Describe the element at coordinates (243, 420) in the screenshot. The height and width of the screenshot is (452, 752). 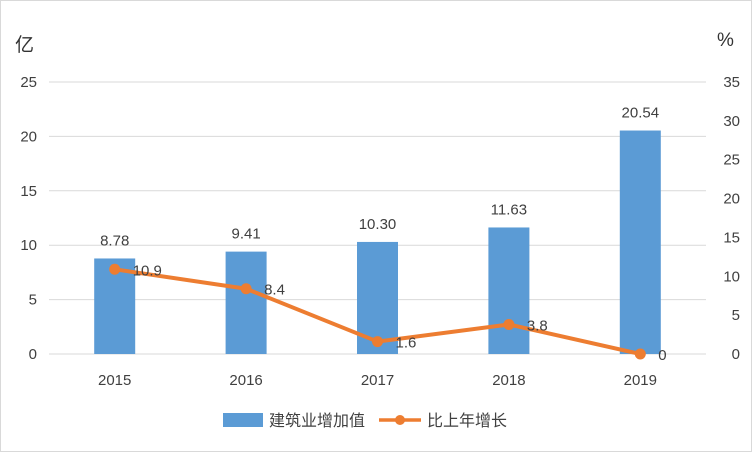
I see `legend-bar-swatch` at that location.